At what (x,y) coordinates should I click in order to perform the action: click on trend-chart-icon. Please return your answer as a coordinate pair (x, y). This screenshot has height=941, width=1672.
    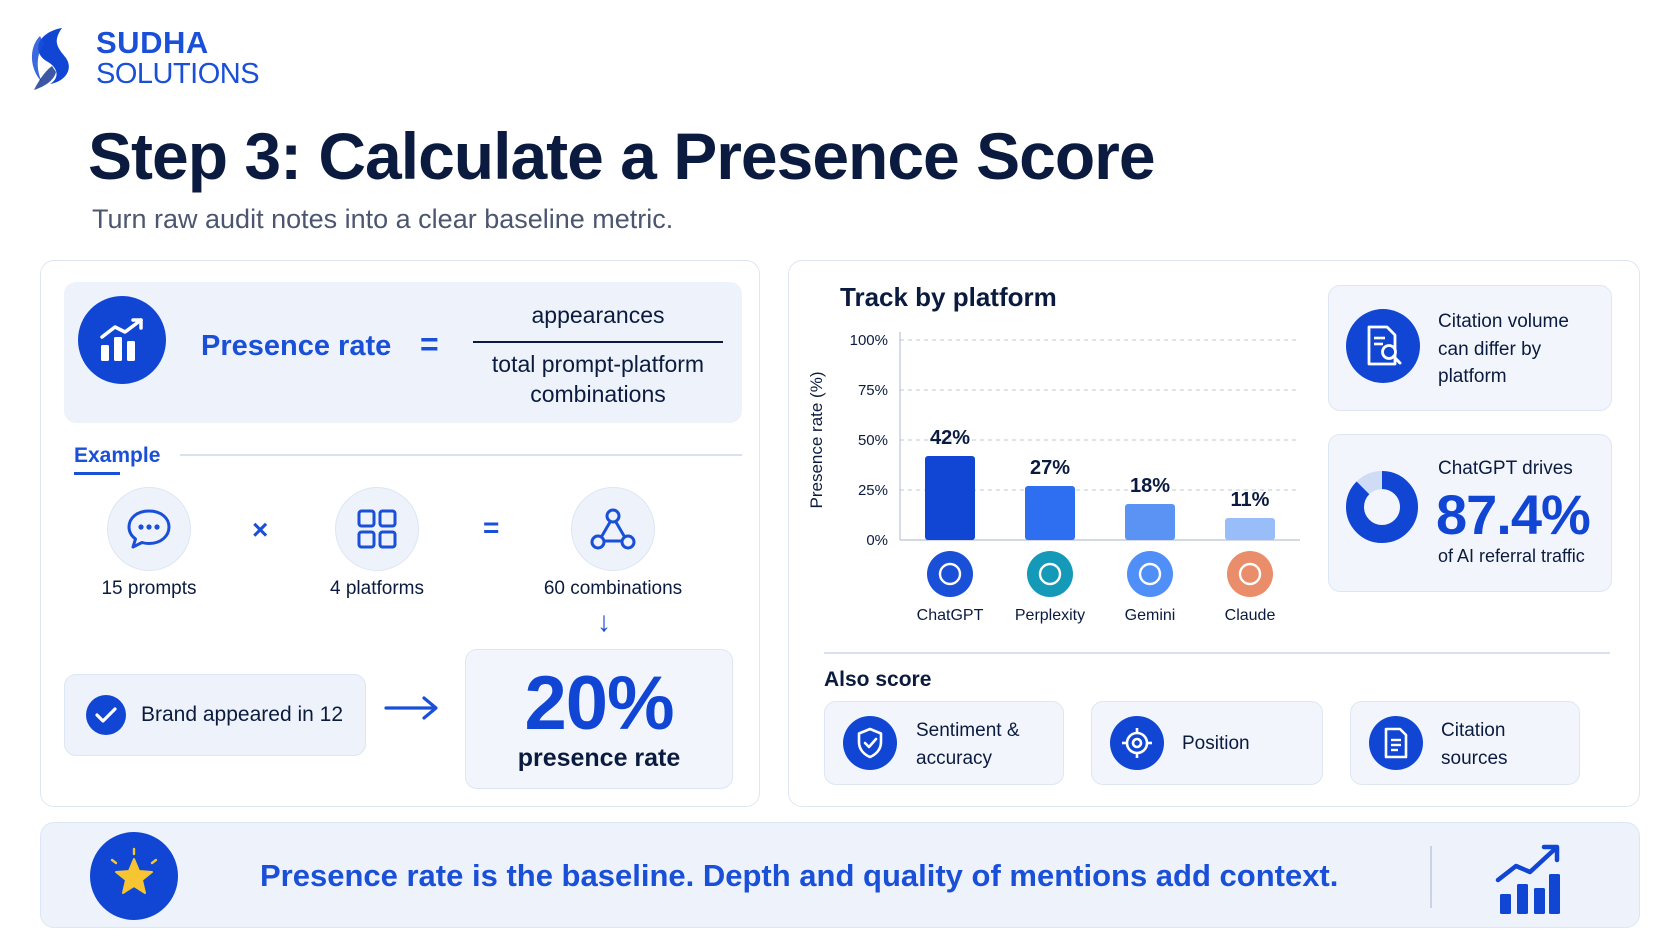
    Looking at the image, I should click on (1527, 879).